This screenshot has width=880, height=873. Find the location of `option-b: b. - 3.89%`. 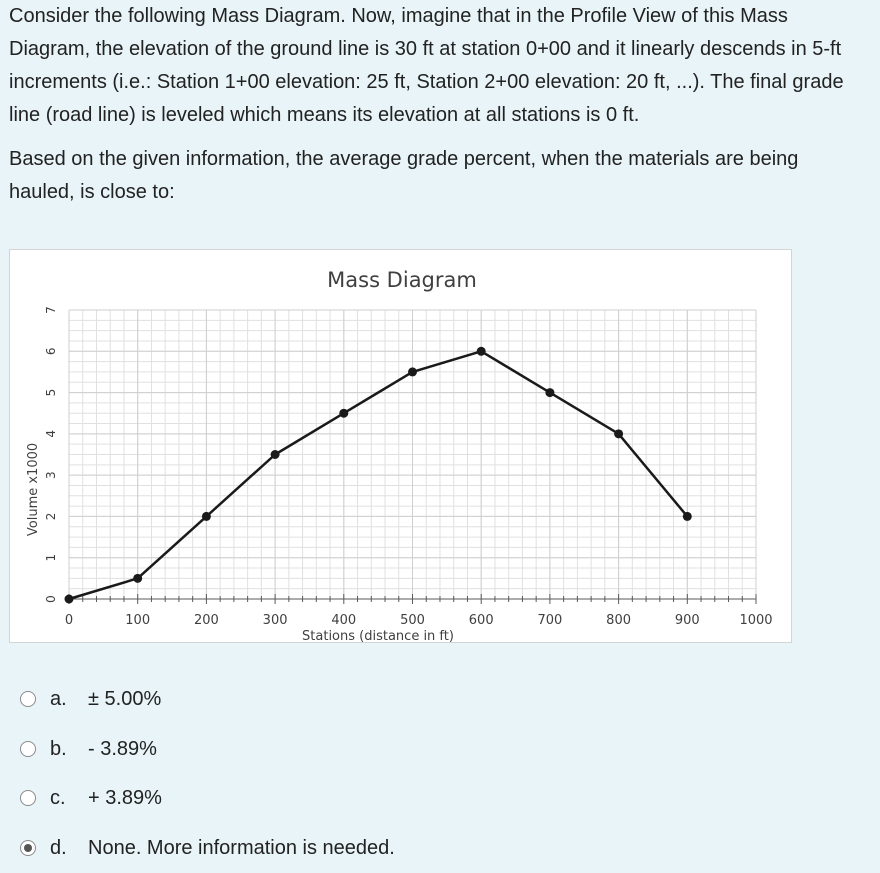

option-b: b. - 3.89% is located at coordinates (270, 749).